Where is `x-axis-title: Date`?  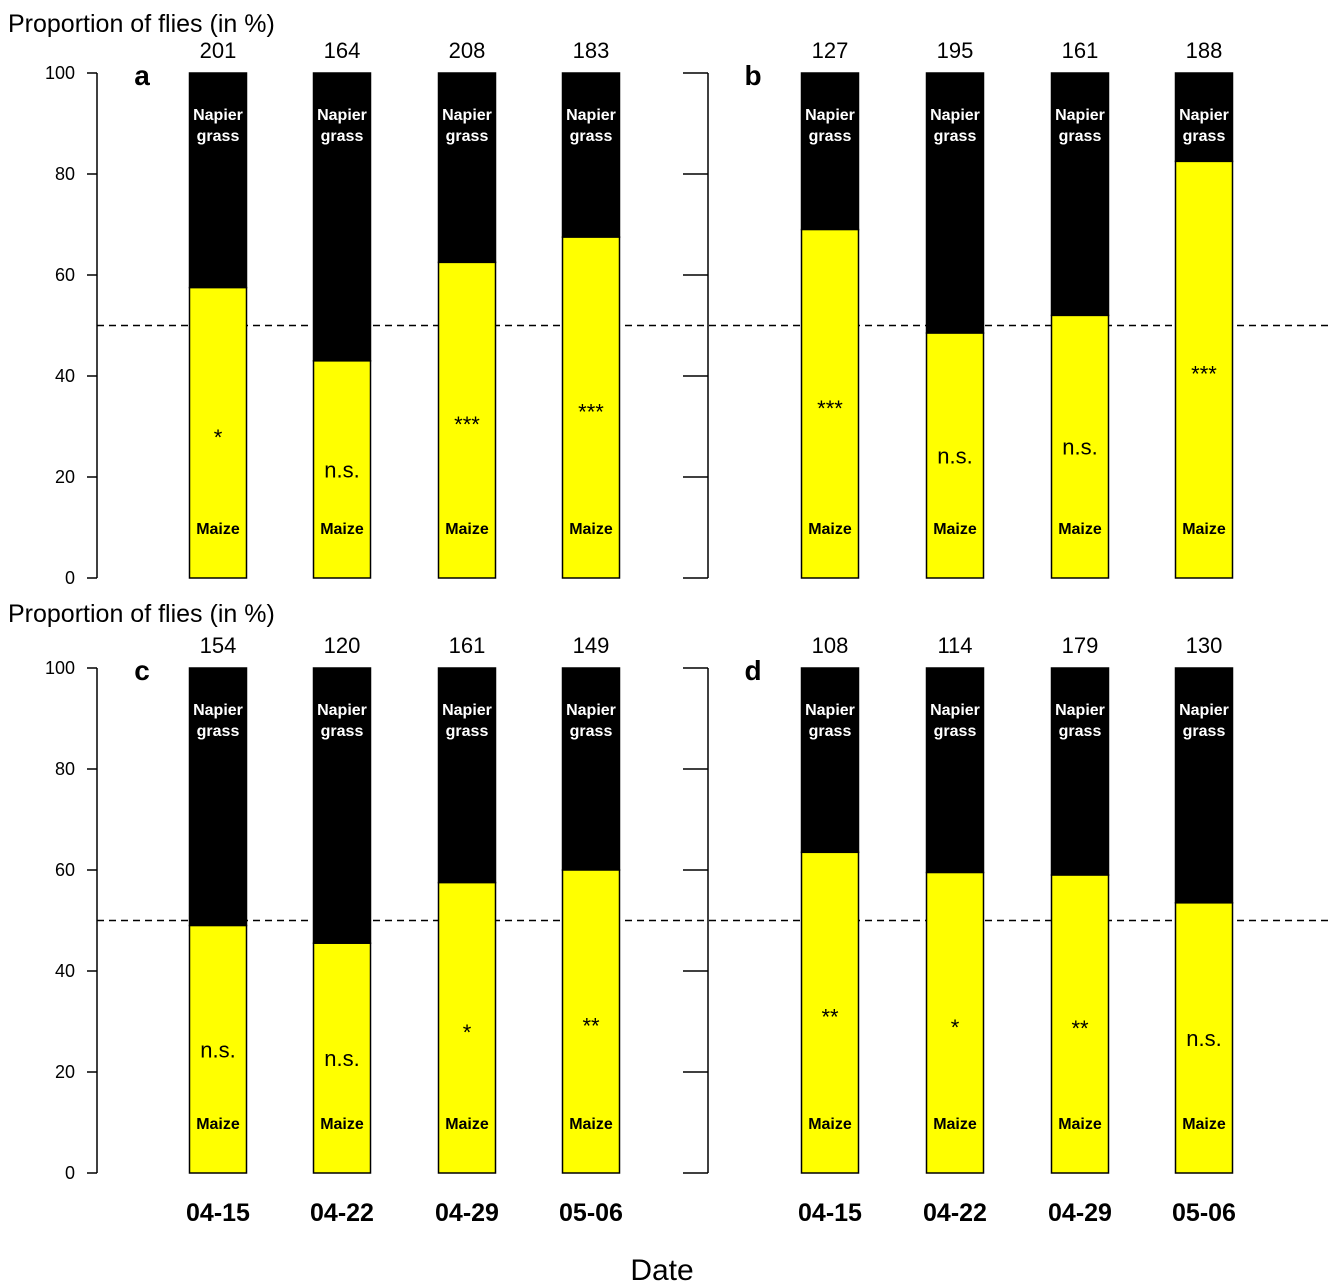 x-axis-title: Date is located at coordinates (661, 1270).